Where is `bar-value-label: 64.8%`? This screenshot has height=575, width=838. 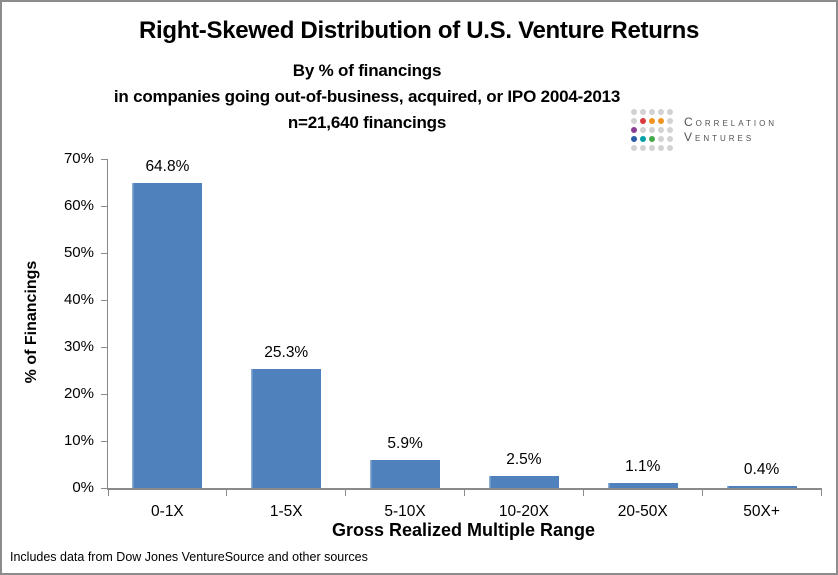
bar-value-label: 64.8% is located at coordinates (167, 167).